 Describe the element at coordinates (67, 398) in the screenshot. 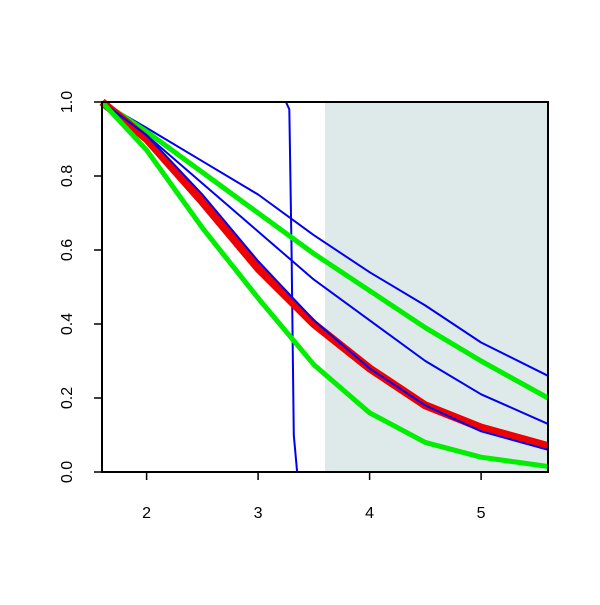

I see `y-tick-label: 0.2` at that location.